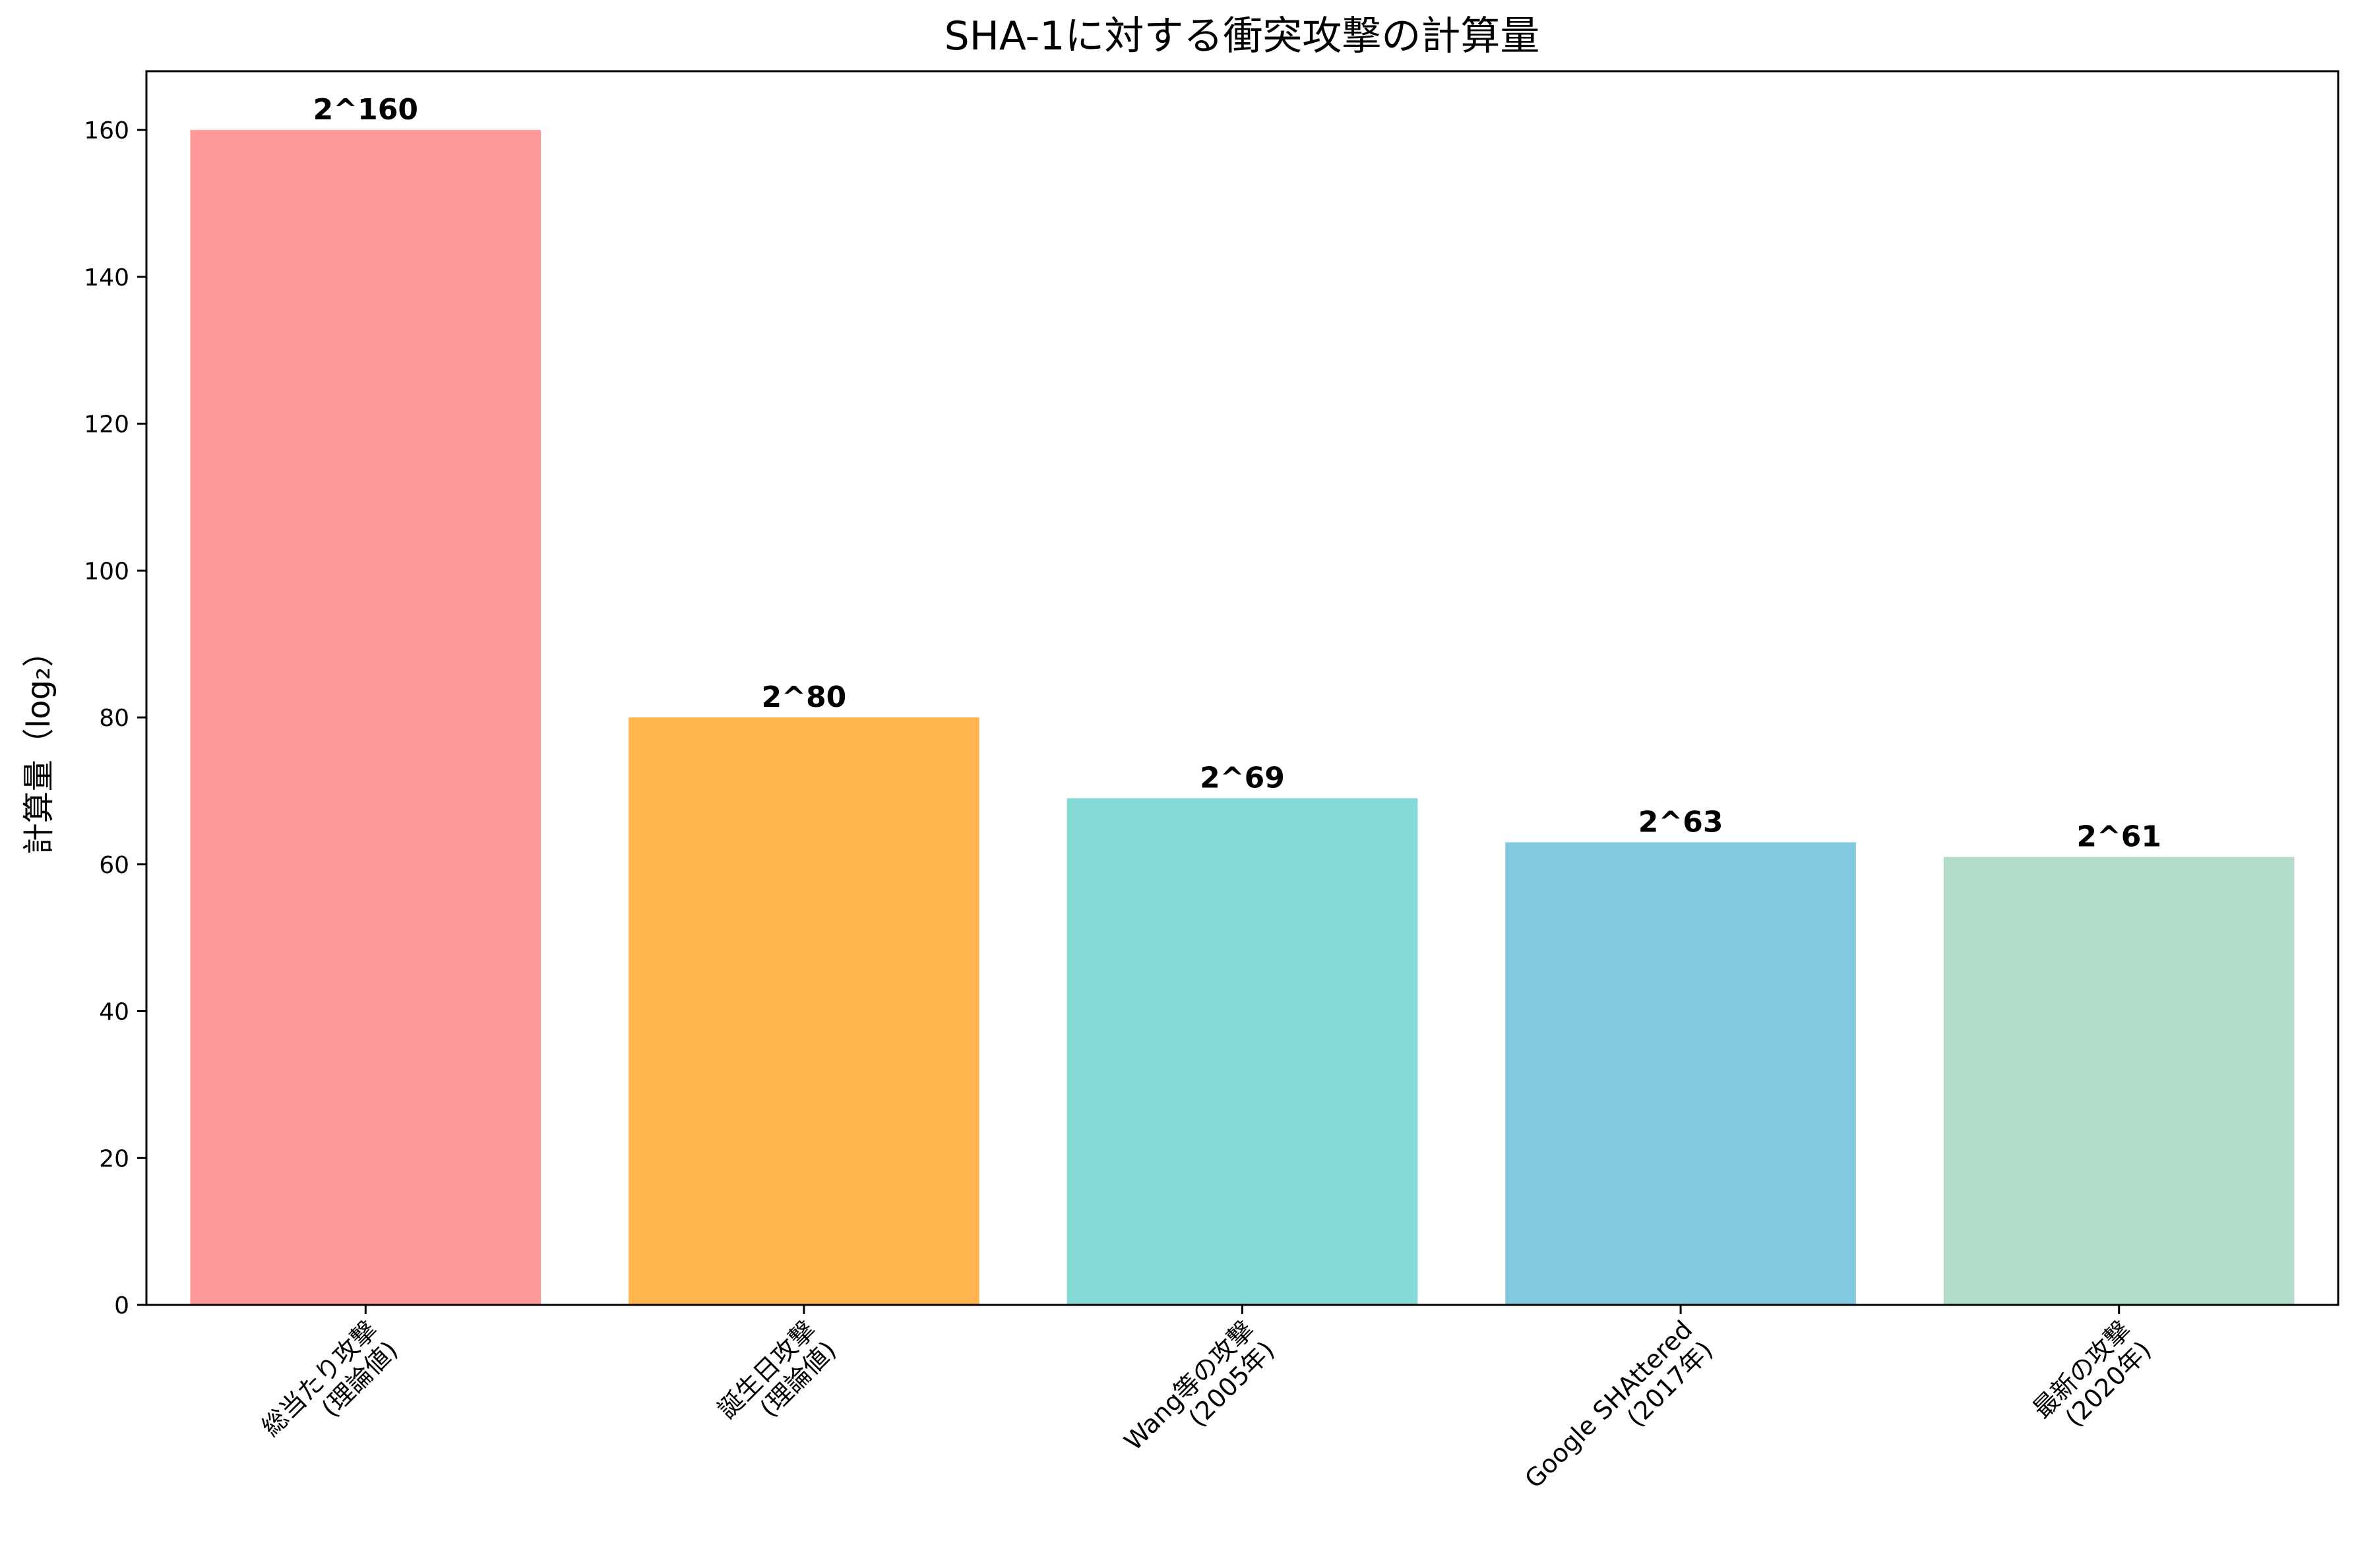 The height and width of the screenshot is (1568, 2354). Describe the element at coordinates (114, 1013) in the screenshot. I see `y-tick-label: 40` at that location.